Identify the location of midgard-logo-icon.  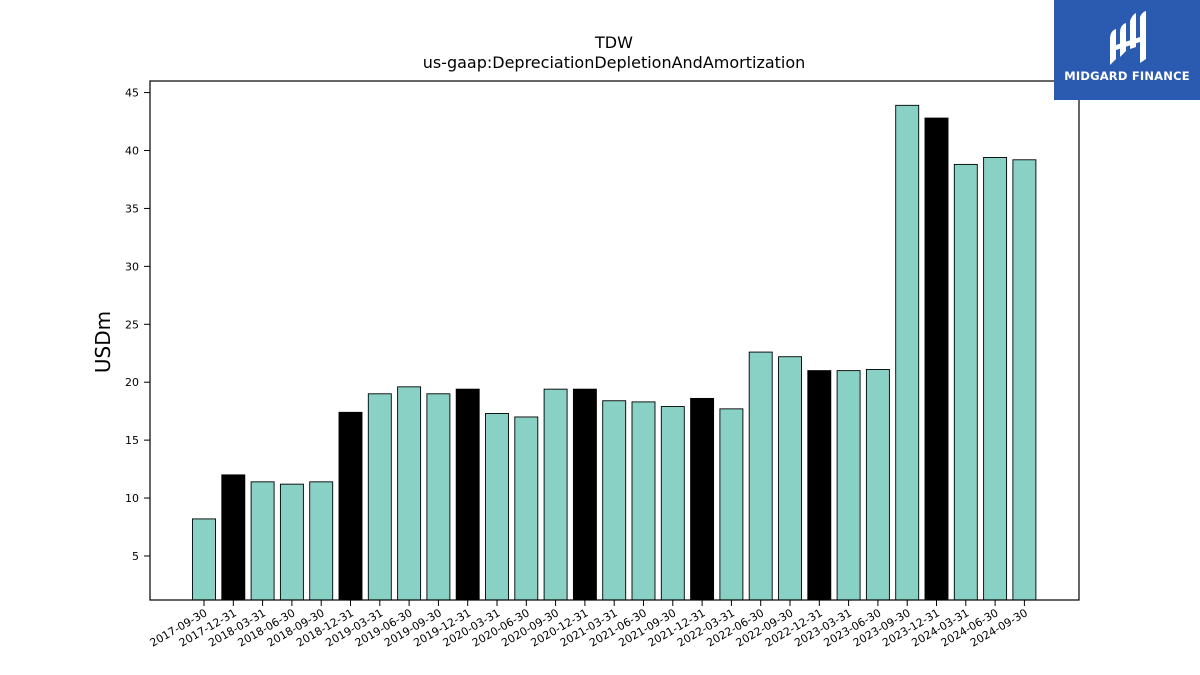
(1128, 38).